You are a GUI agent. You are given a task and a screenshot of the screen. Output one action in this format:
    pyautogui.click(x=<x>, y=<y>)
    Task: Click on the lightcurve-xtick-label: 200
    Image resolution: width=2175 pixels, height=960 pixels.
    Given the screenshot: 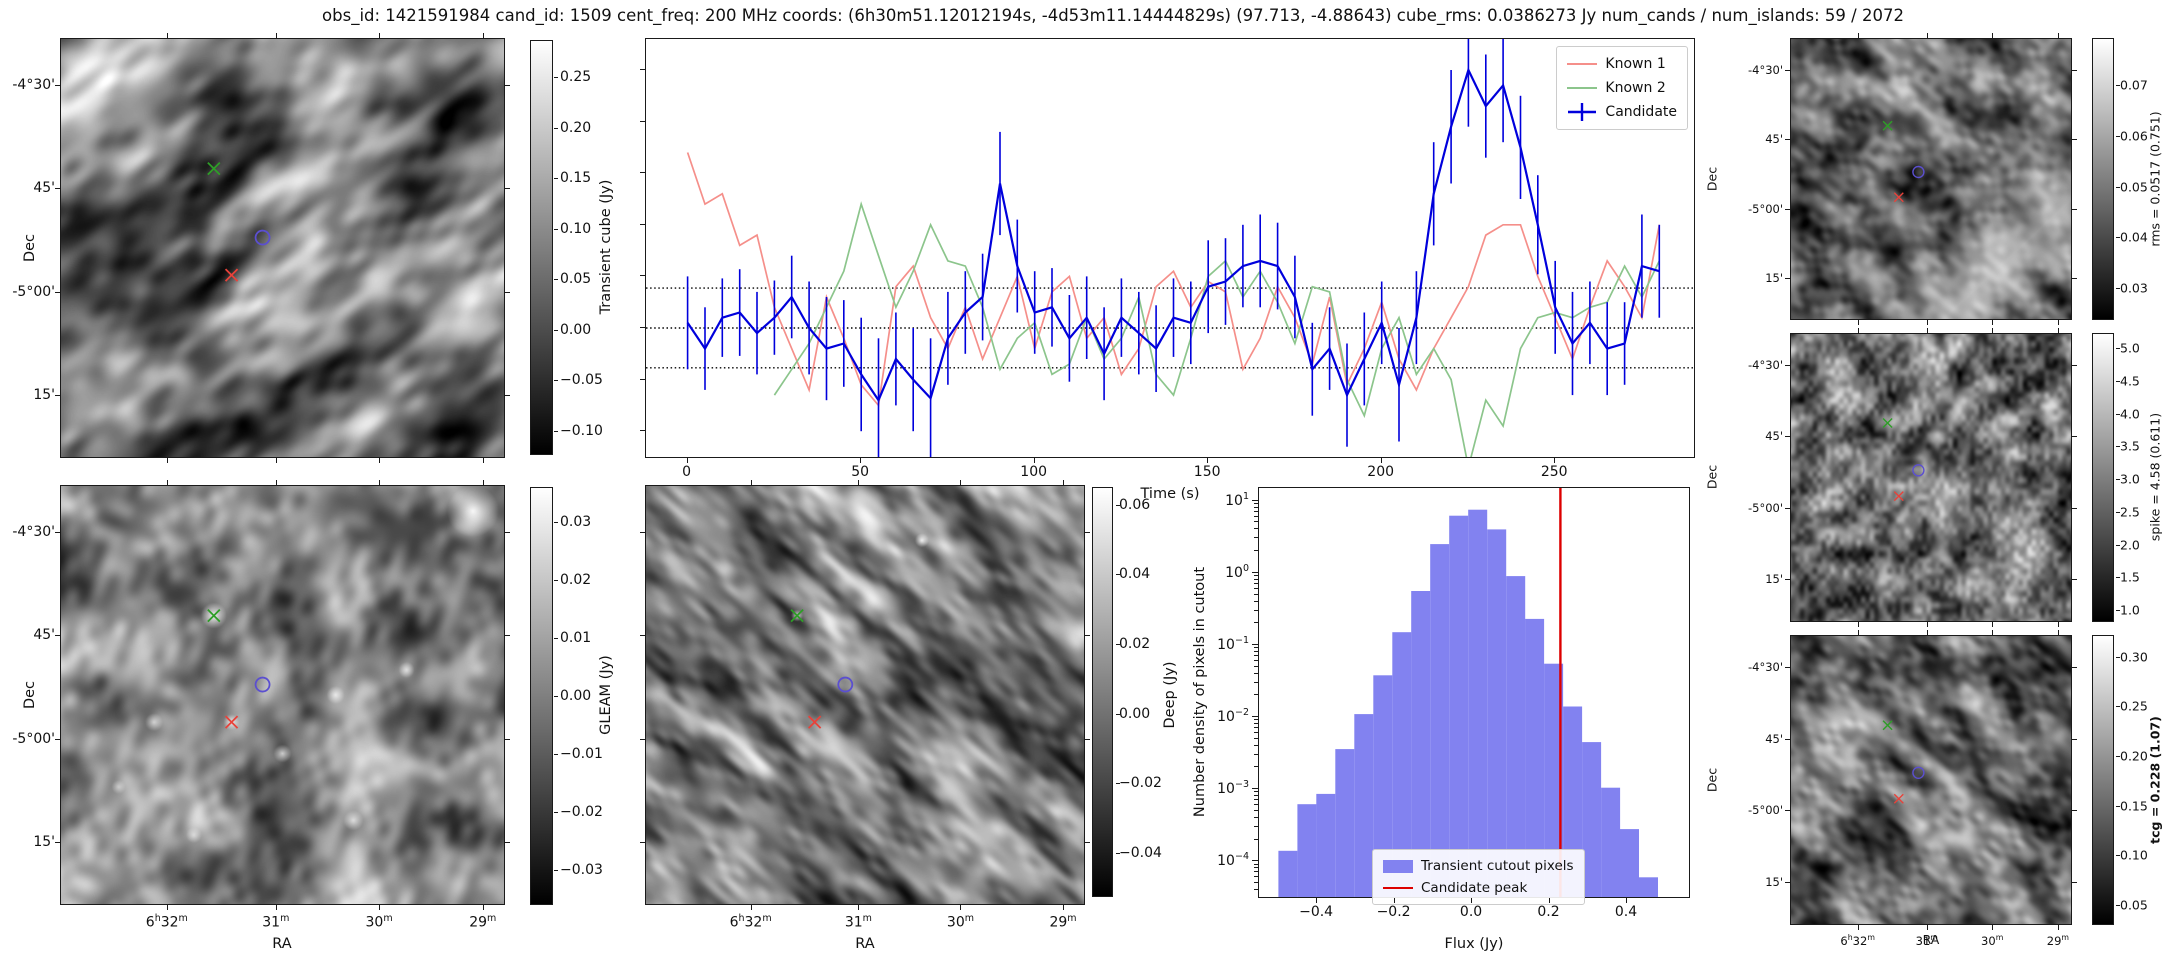 What is the action you would take?
    pyautogui.click(x=1381, y=472)
    